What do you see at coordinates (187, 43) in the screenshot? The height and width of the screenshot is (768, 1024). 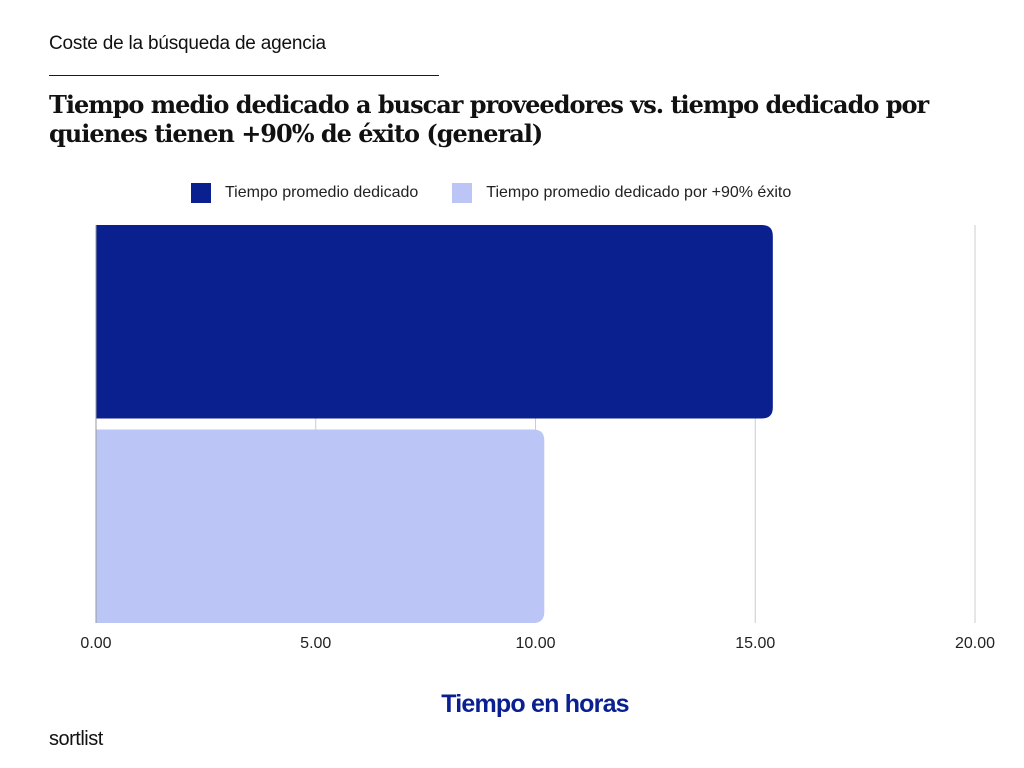 I see `chart-kicker: Coste de la búsqueda de agencia` at bounding box center [187, 43].